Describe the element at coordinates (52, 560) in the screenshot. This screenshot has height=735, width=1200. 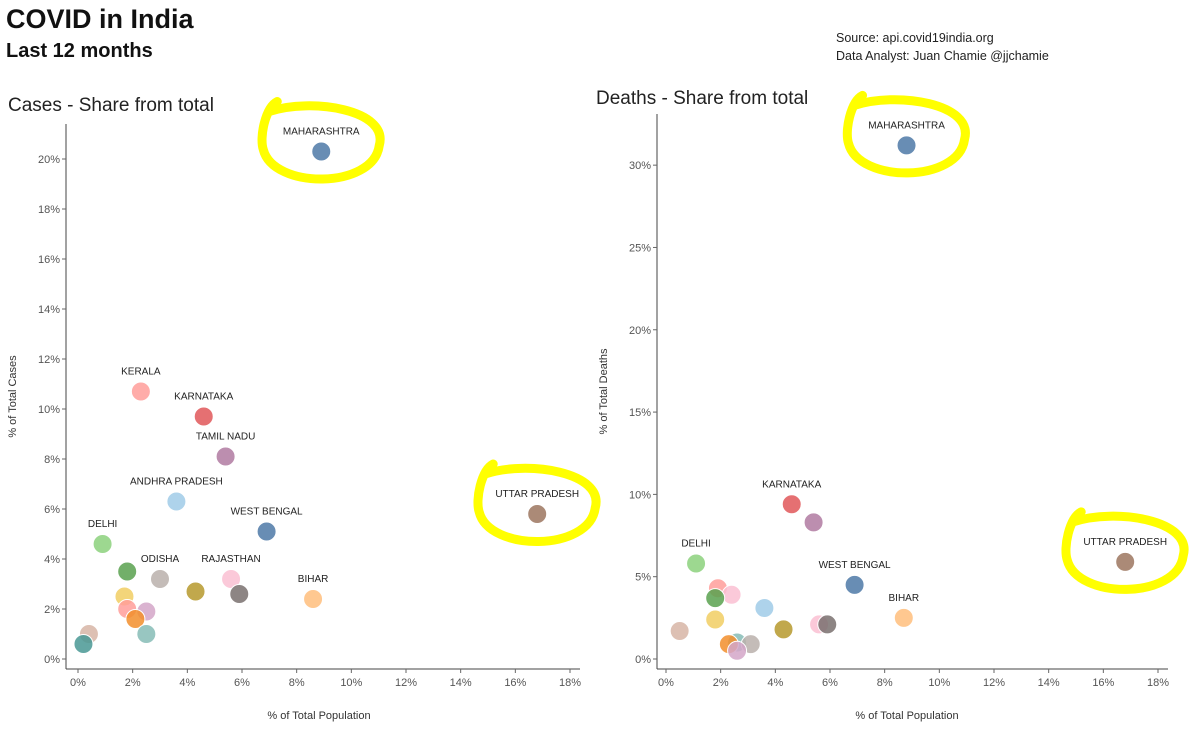
I see `y-tick-label: 4%` at that location.